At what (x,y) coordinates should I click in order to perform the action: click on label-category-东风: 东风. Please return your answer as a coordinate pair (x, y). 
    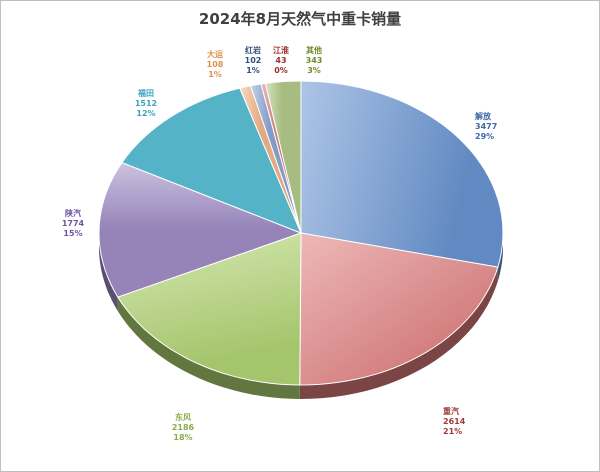
    Looking at the image, I should click on (183, 417).